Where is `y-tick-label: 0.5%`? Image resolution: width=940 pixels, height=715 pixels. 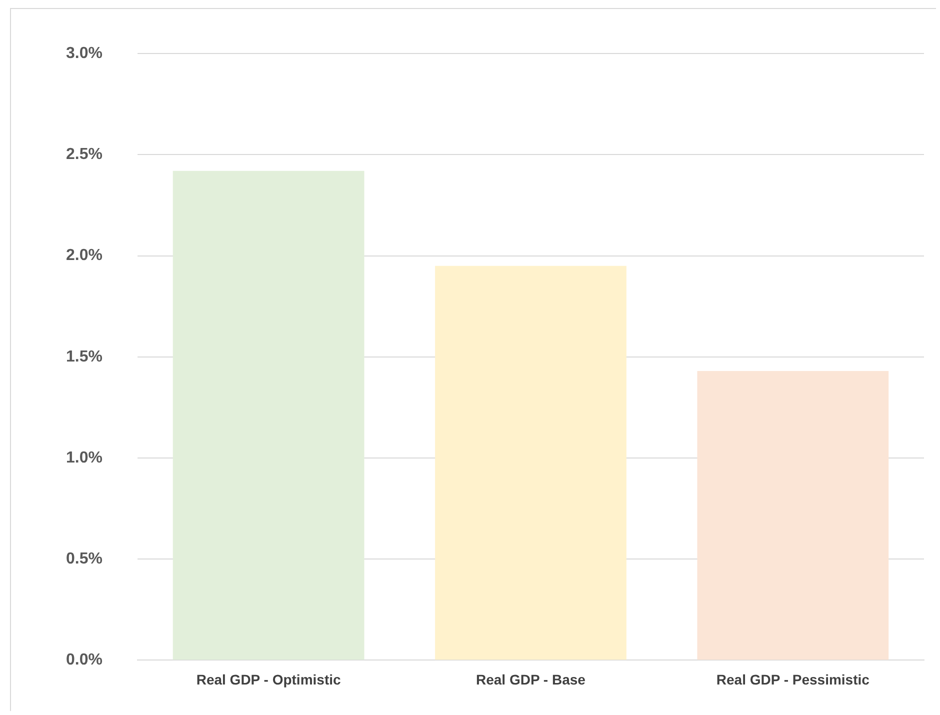
y-tick-label: 0.5% is located at coordinates (84, 559).